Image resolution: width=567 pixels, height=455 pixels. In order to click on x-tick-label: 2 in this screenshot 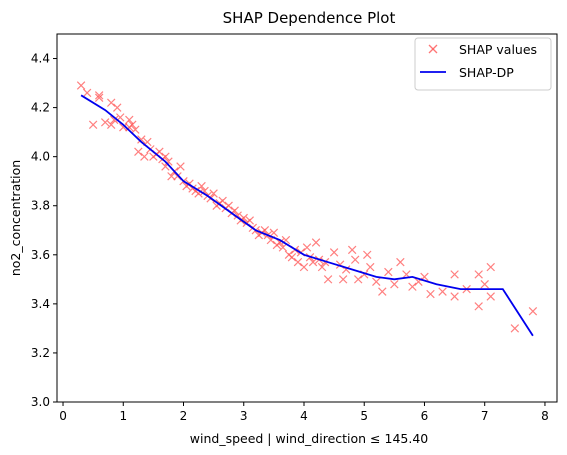, I will do `click(184, 416)`.